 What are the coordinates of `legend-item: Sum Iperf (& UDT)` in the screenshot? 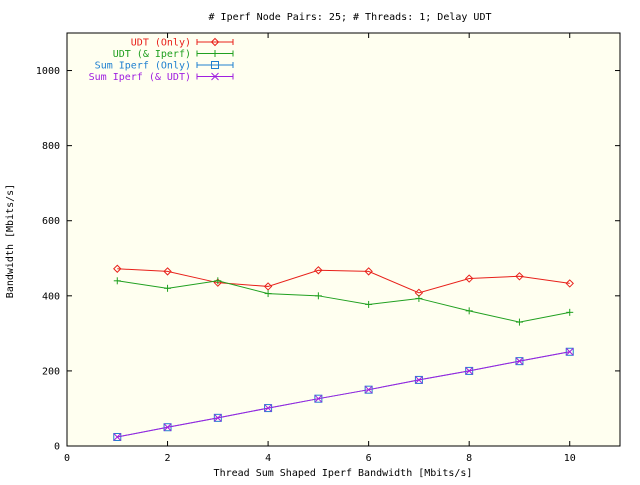 It's located at (161, 77).